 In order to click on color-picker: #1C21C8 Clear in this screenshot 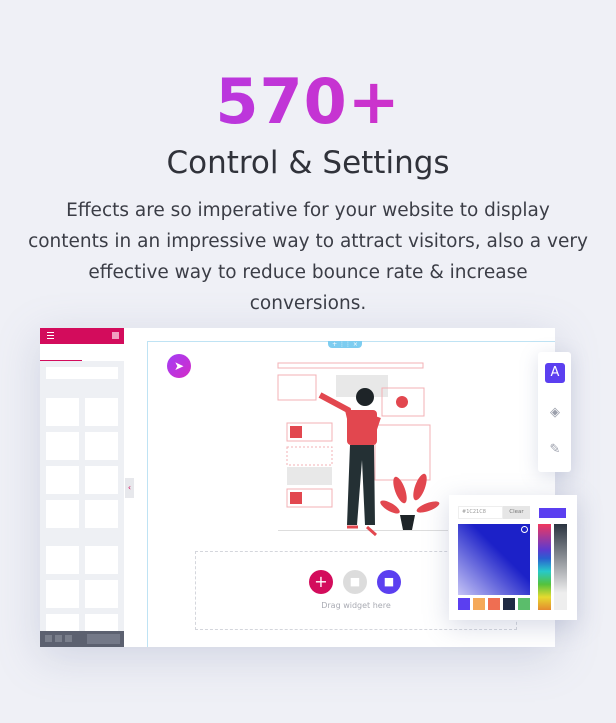, I will do `click(513, 557)`.